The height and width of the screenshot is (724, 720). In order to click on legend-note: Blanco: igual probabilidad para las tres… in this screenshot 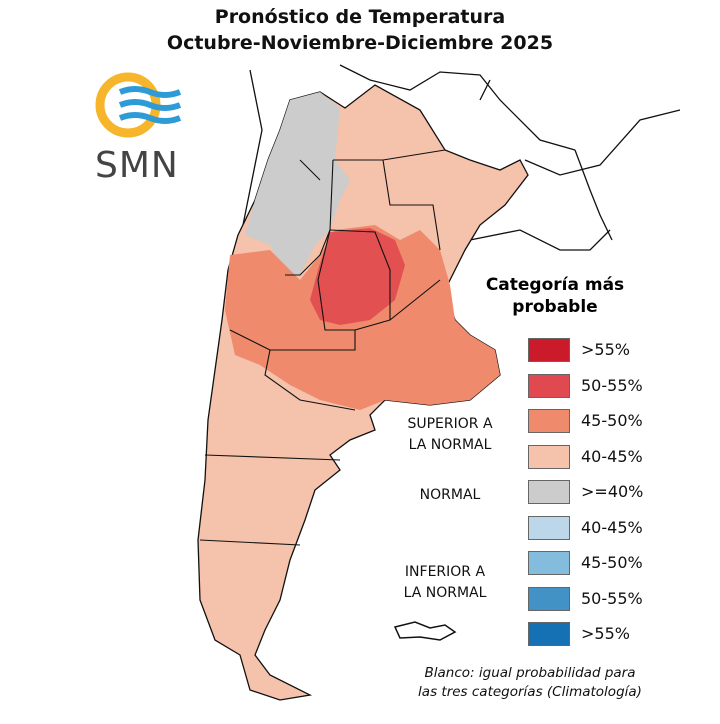, I will do `click(530, 683)`.